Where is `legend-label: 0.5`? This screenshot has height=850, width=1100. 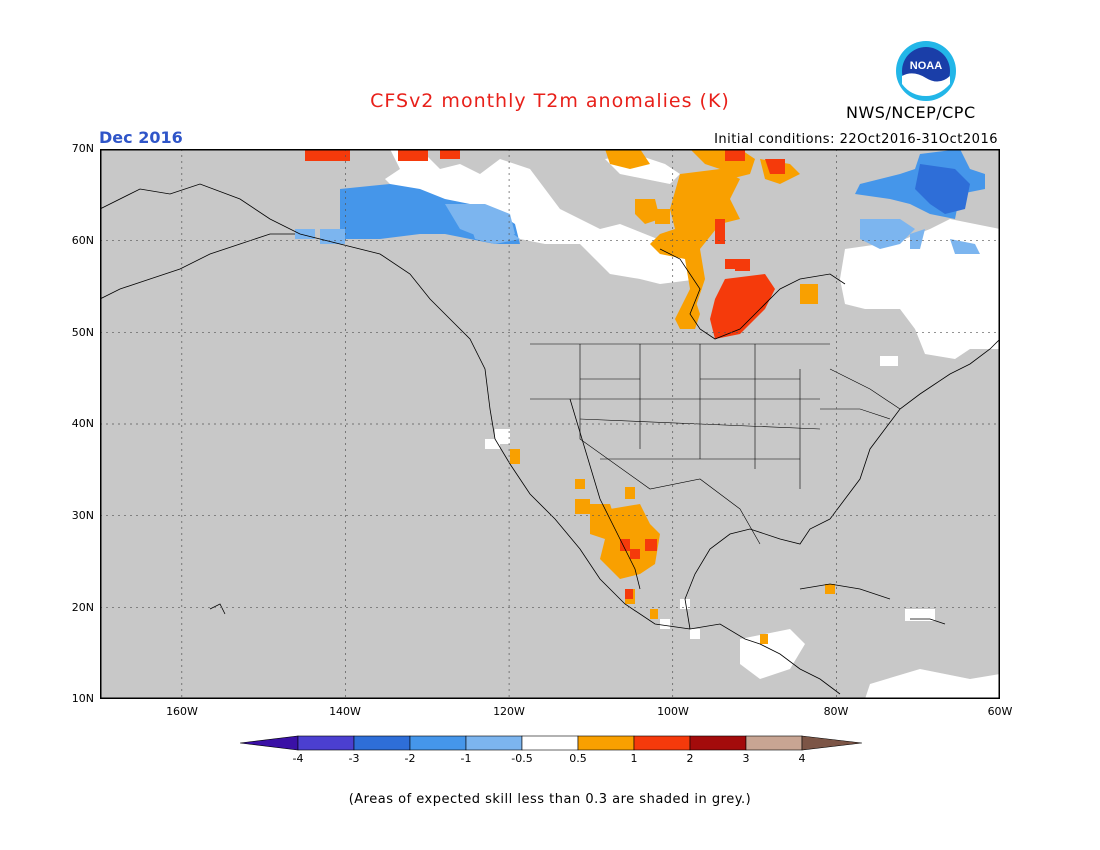
legend-label: 0.5 is located at coordinates (578, 758).